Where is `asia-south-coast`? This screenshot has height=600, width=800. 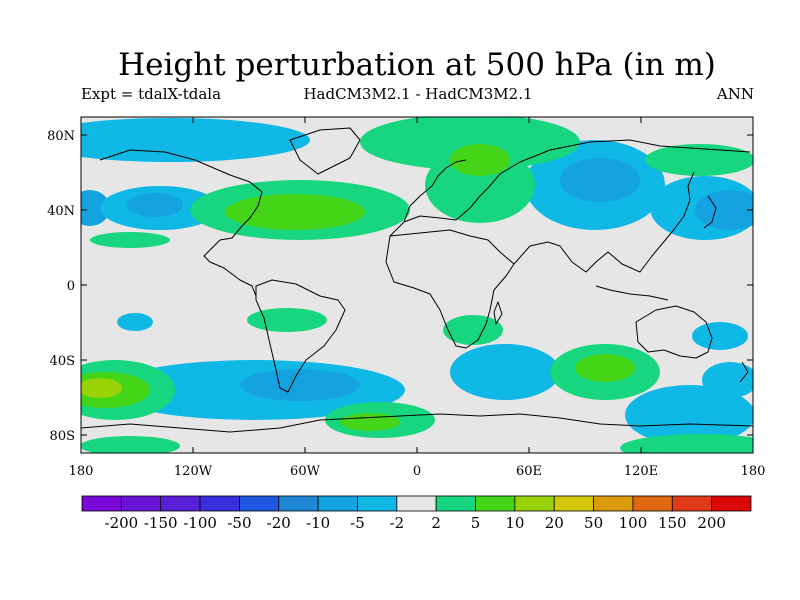
asia-south-coast is located at coordinates (604, 222).